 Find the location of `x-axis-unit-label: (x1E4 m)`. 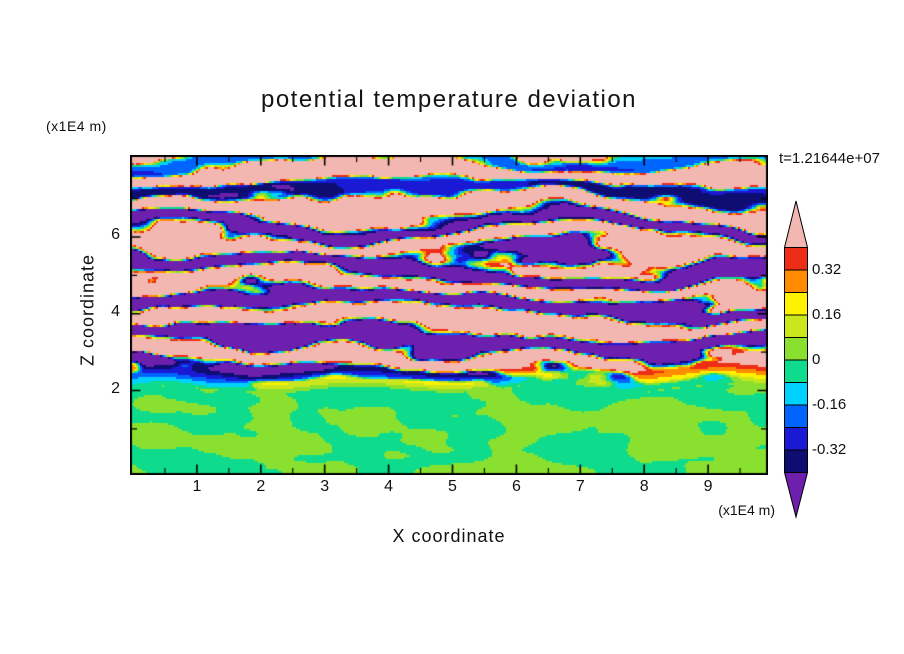

x-axis-unit-label: (x1E4 m) is located at coordinates (746, 510).